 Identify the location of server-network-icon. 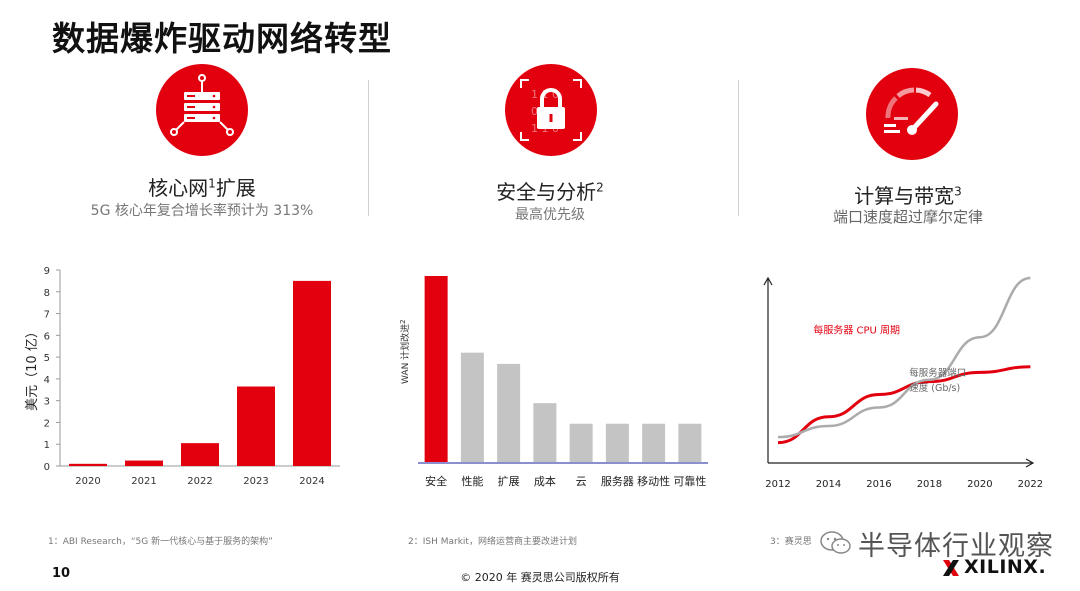
(202, 105).